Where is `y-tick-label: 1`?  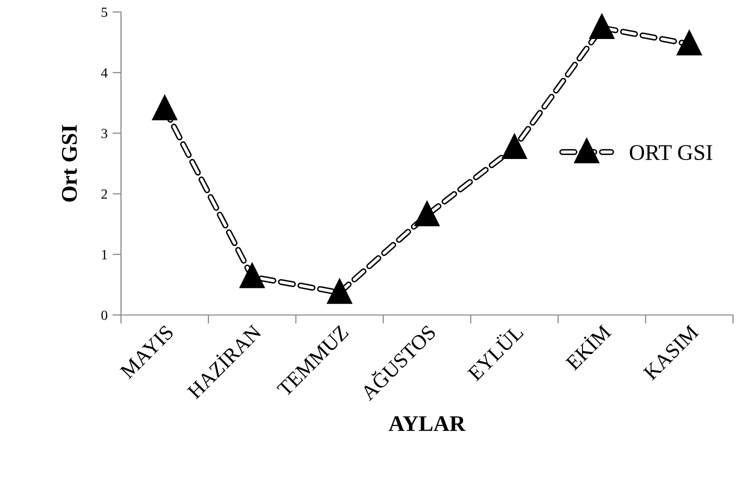 y-tick-label: 1 is located at coordinates (104, 255).